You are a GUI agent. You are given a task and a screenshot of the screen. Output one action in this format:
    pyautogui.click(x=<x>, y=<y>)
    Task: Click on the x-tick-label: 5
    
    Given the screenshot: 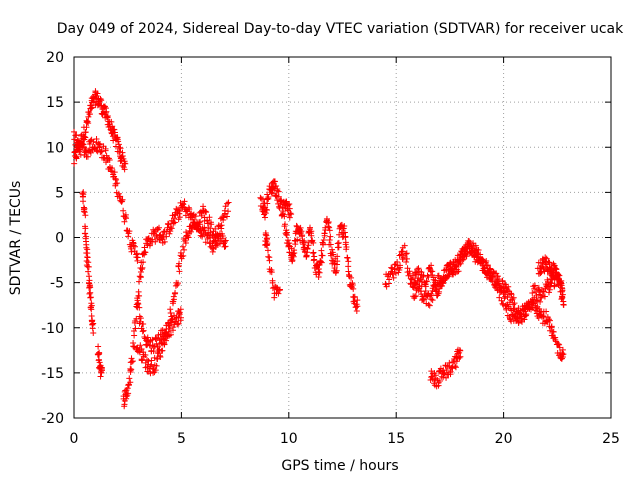 What is the action you would take?
    pyautogui.click(x=181, y=439)
    